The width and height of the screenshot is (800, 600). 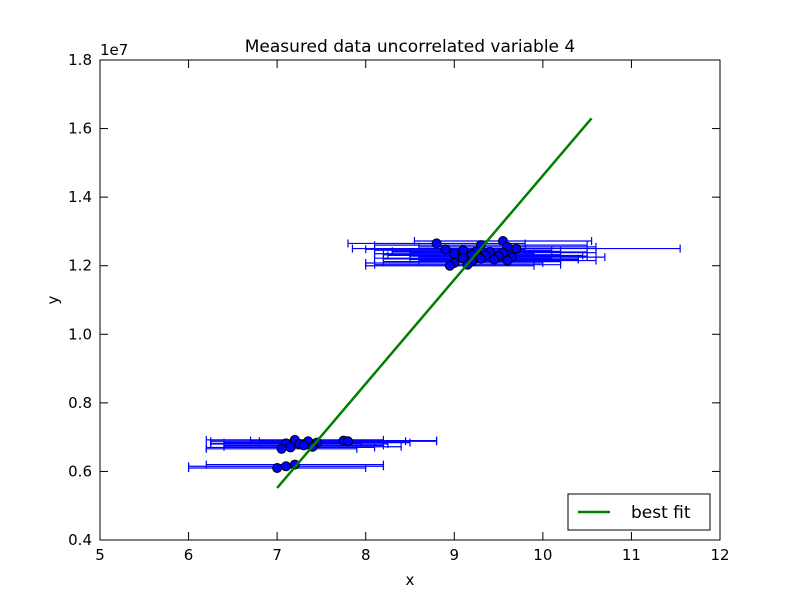 What do you see at coordinates (410, 47) in the screenshot?
I see `chart-title: Measured data uncorrelated variable 4` at bounding box center [410, 47].